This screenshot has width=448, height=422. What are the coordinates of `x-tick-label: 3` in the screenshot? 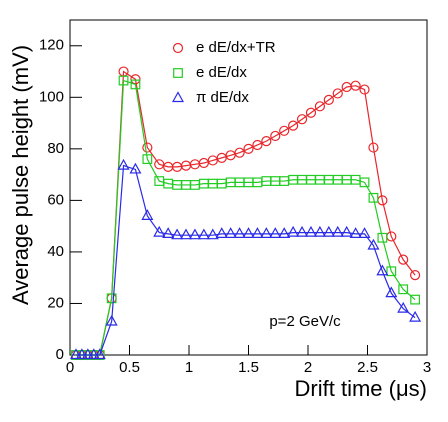 It's located at (427, 367).